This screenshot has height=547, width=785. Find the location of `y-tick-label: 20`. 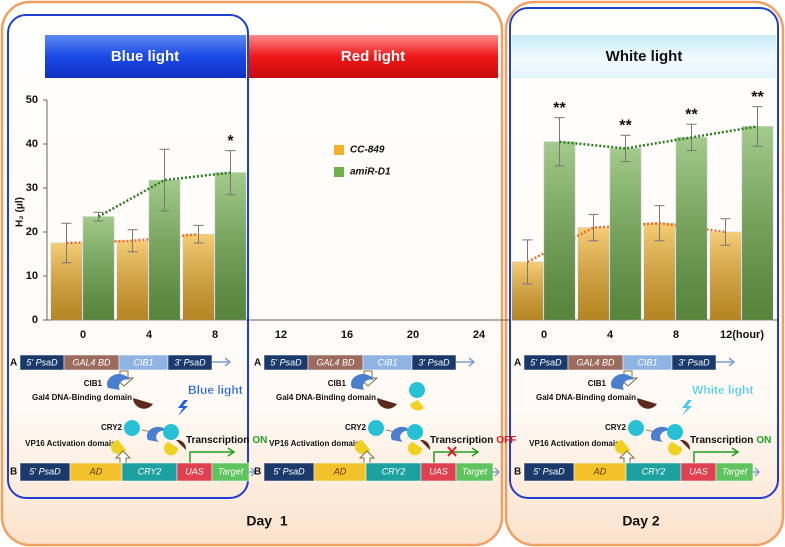

y-tick-label: 20 is located at coordinates (32, 232).